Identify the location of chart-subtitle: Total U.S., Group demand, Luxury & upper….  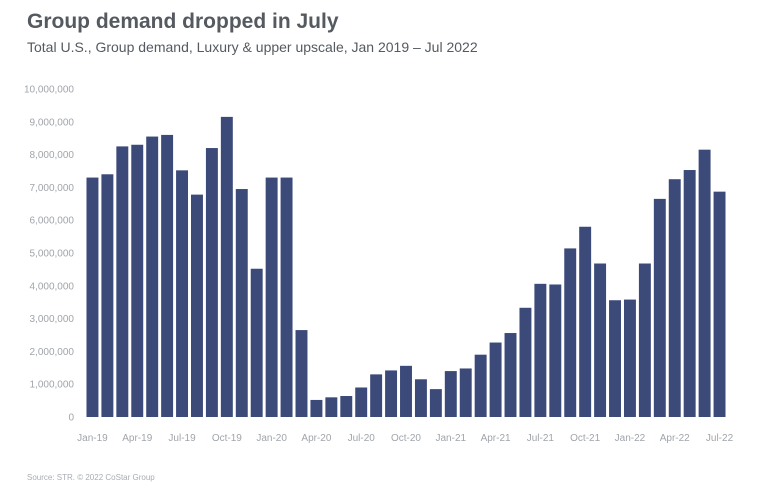
(252, 47).